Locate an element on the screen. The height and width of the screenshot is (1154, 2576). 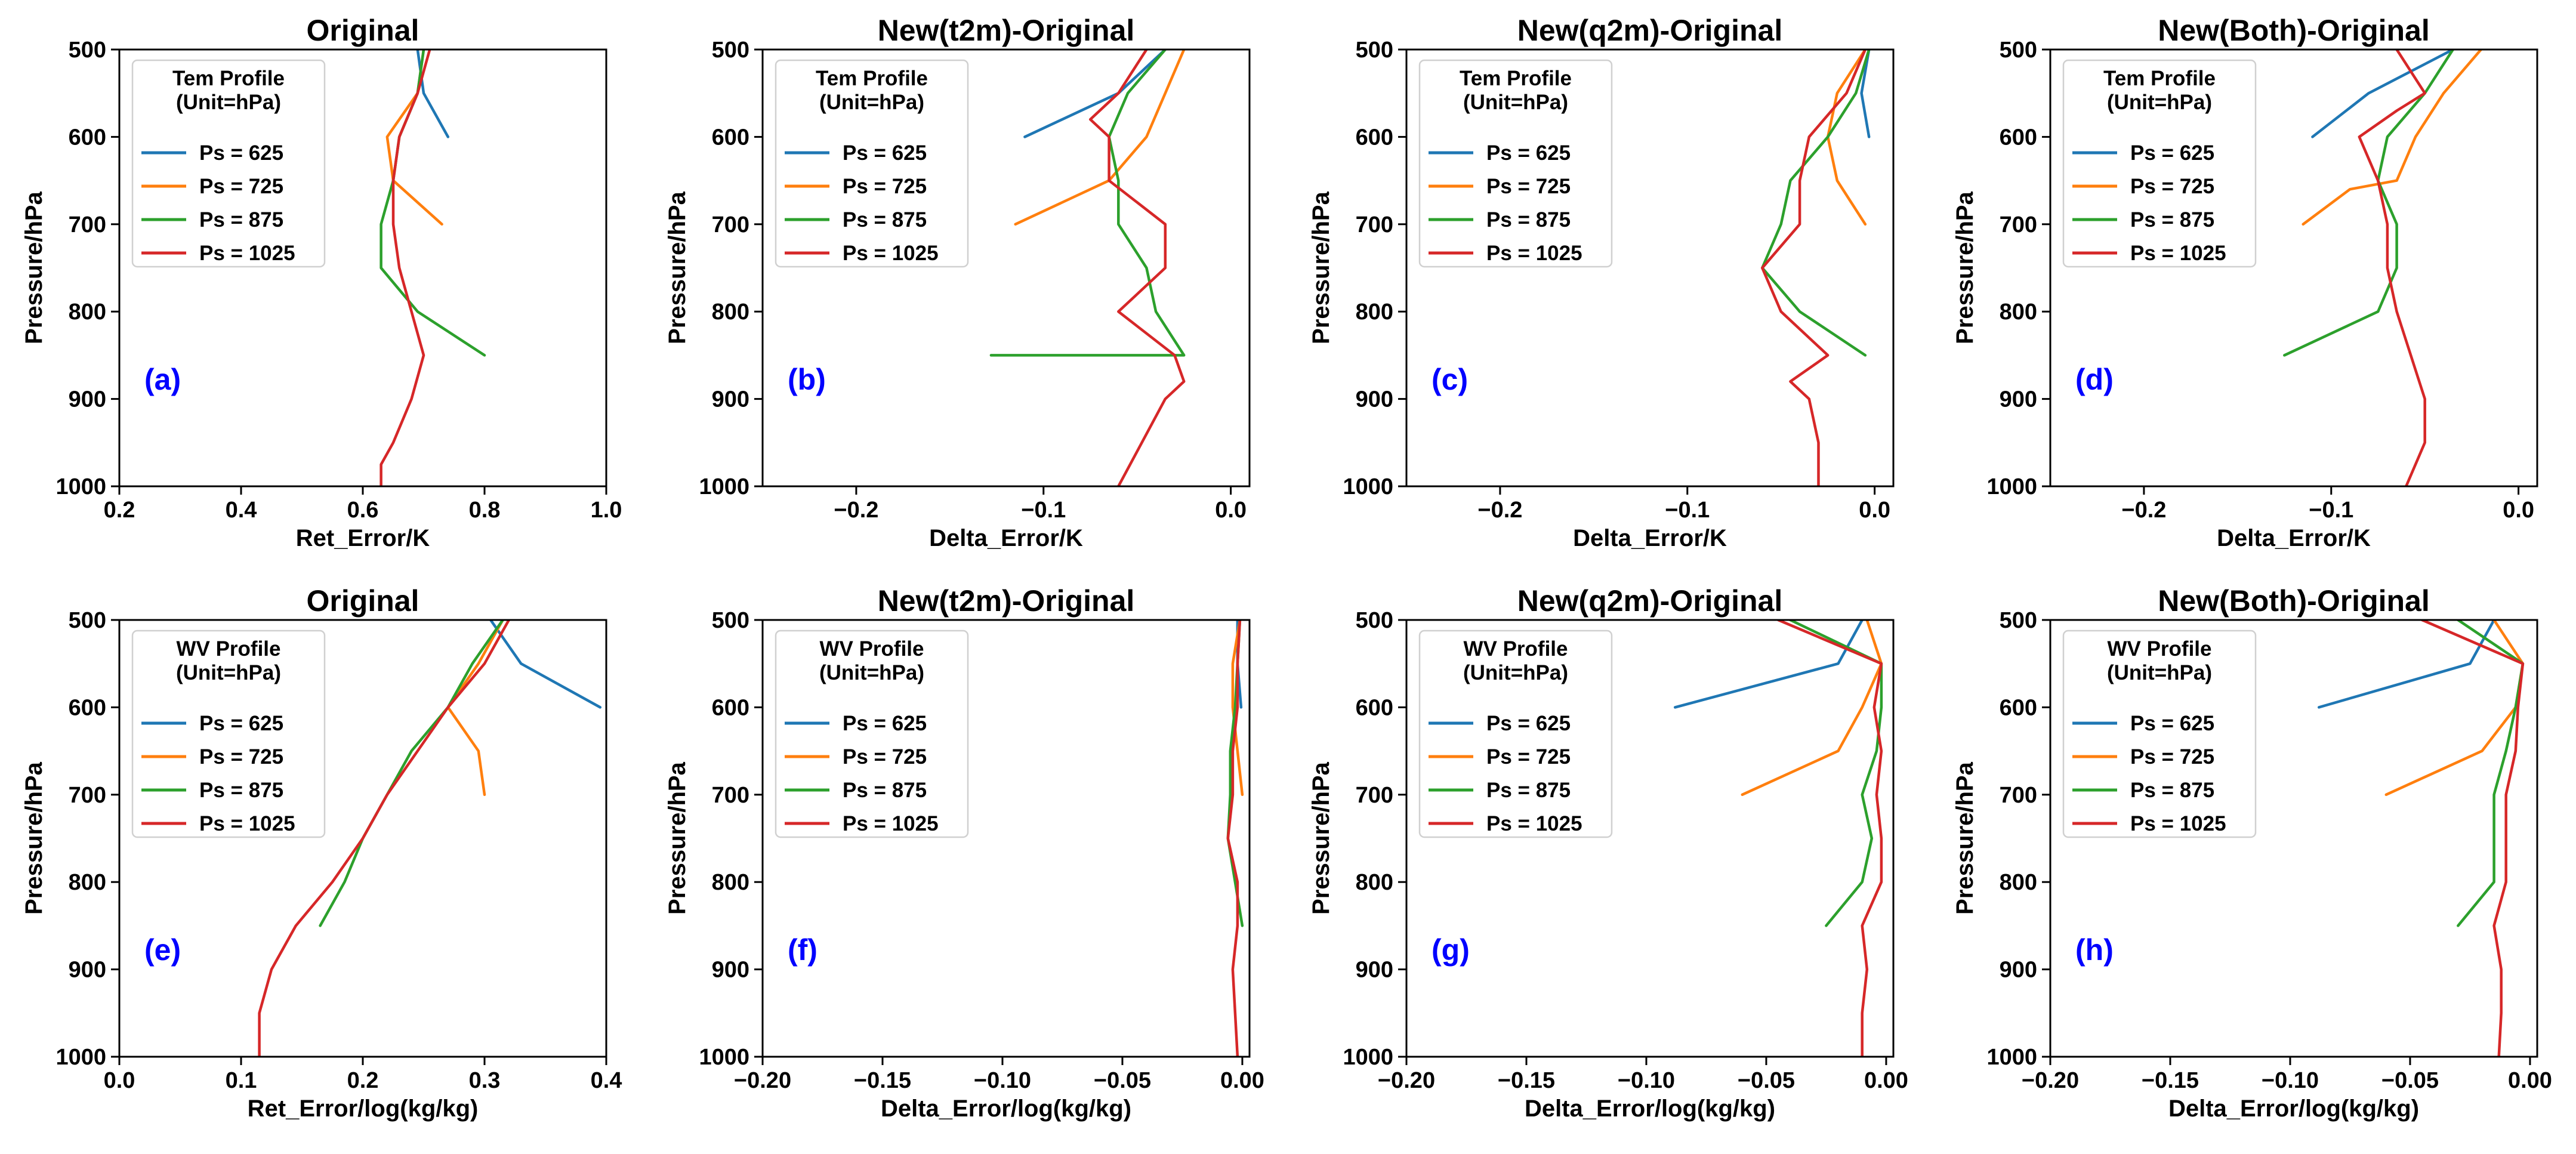
chart-title: New(q2m)-Original is located at coordinates (1649, 601).